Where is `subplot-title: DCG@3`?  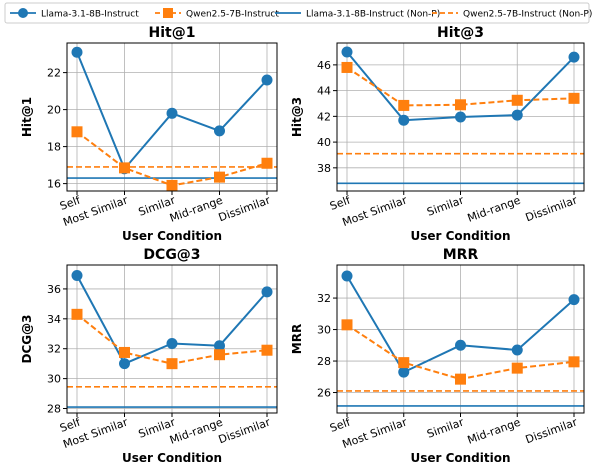 subplot-title: DCG@3 is located at coordinates (171, 255).